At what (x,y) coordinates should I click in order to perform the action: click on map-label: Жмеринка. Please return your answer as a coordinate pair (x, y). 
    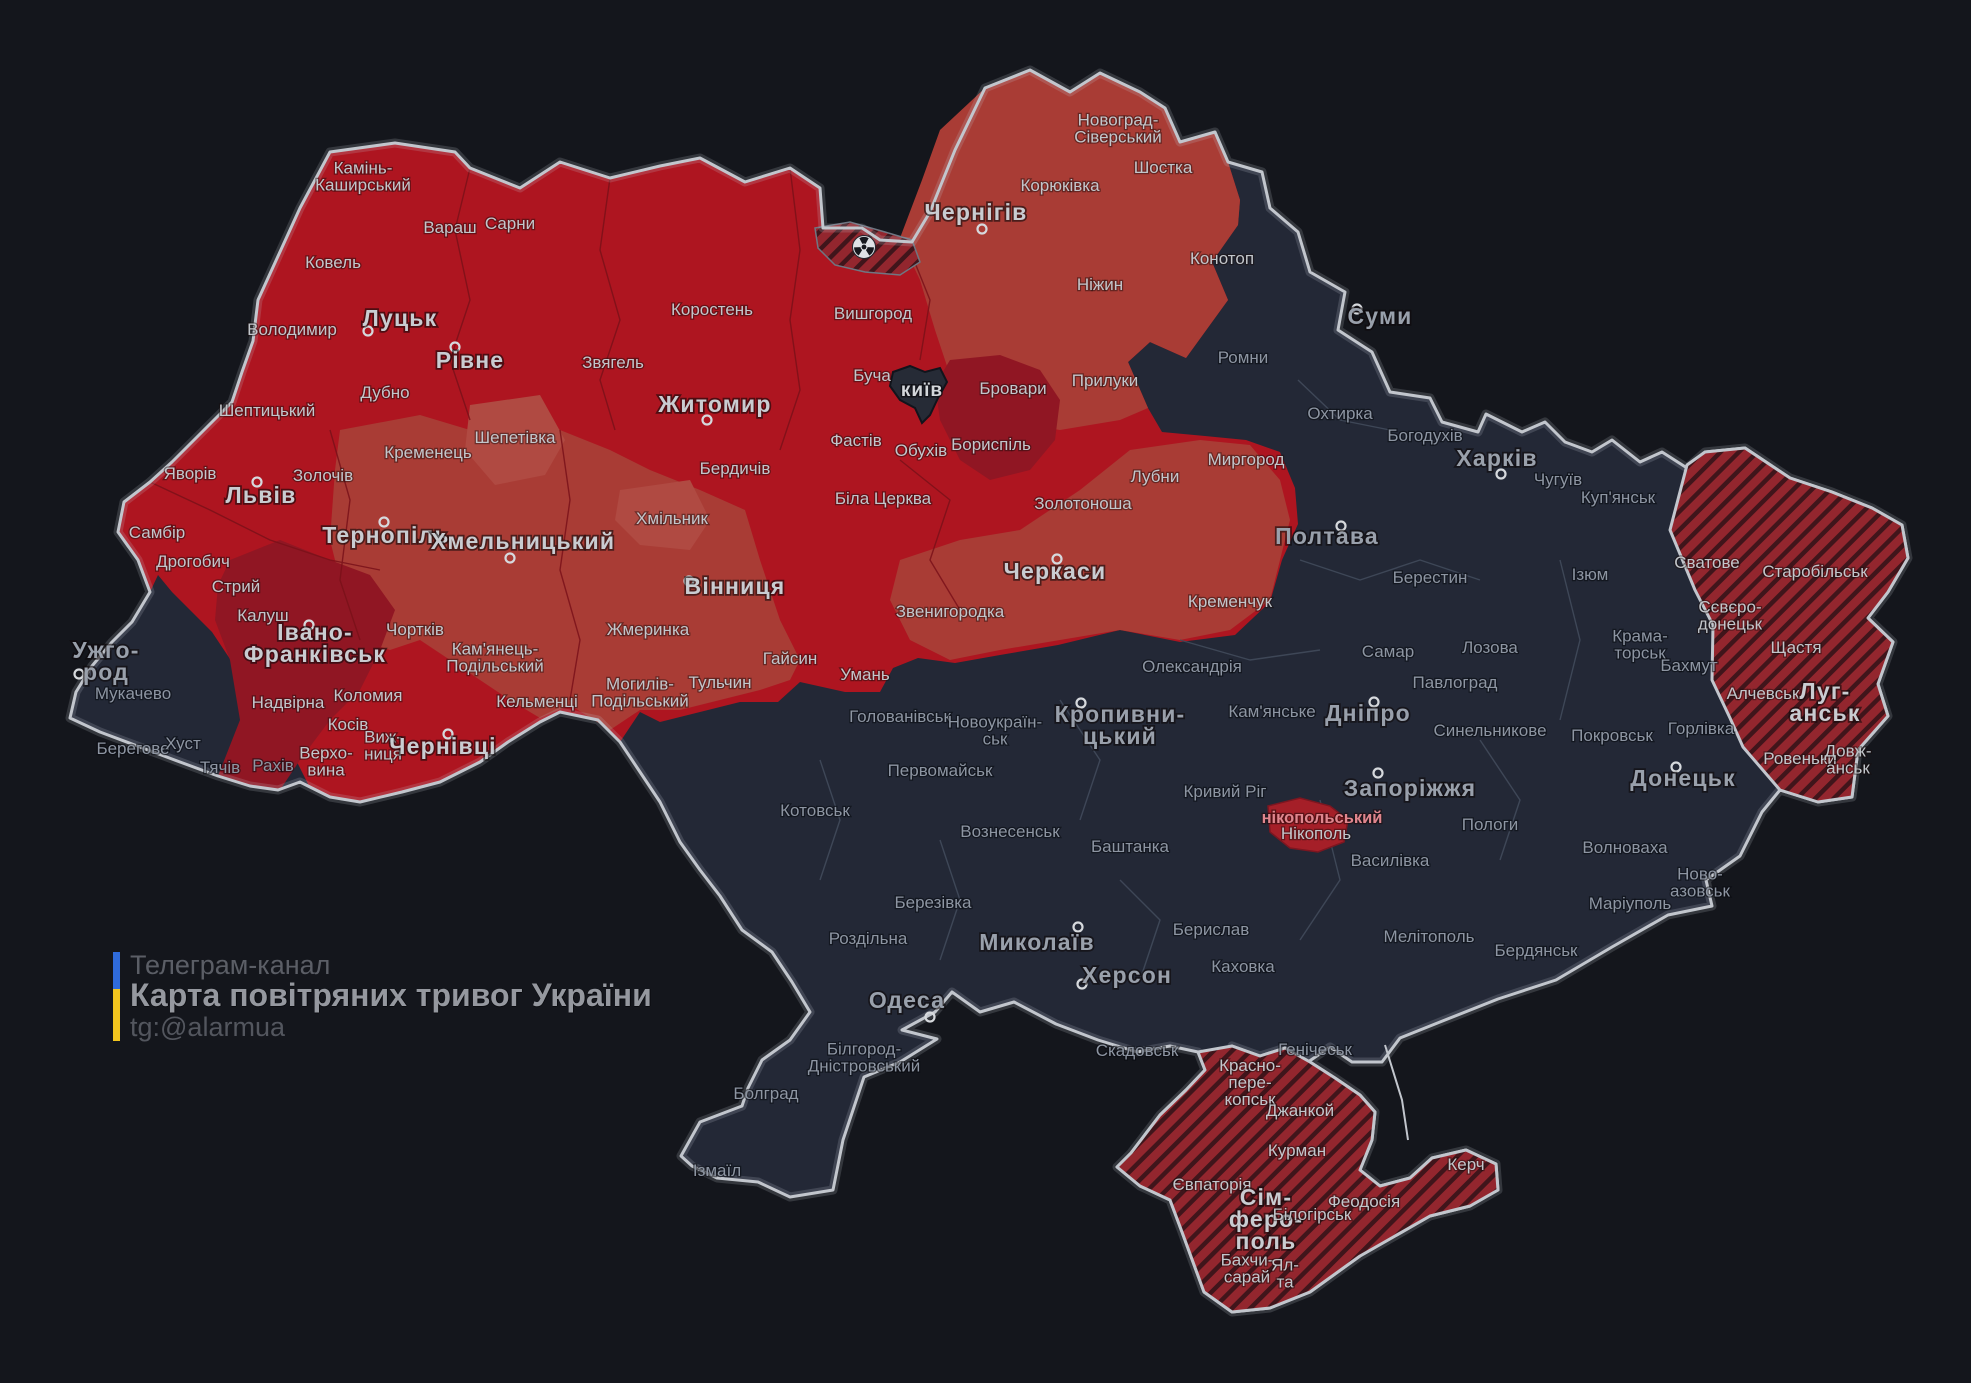
    Looking at the image, I should click on (648, 629).